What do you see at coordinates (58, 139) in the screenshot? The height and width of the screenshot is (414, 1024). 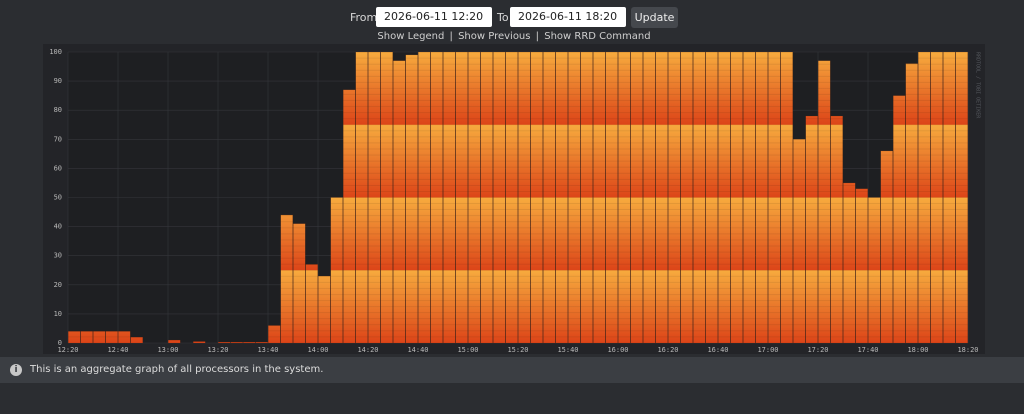 I see `y-tick-label: 70` at bounding box center [58, 139].